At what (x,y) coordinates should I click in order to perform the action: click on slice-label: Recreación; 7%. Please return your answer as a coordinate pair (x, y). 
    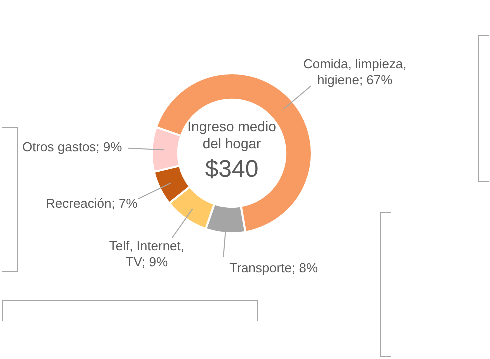
    Looking at the image, I should click on (92, 203).